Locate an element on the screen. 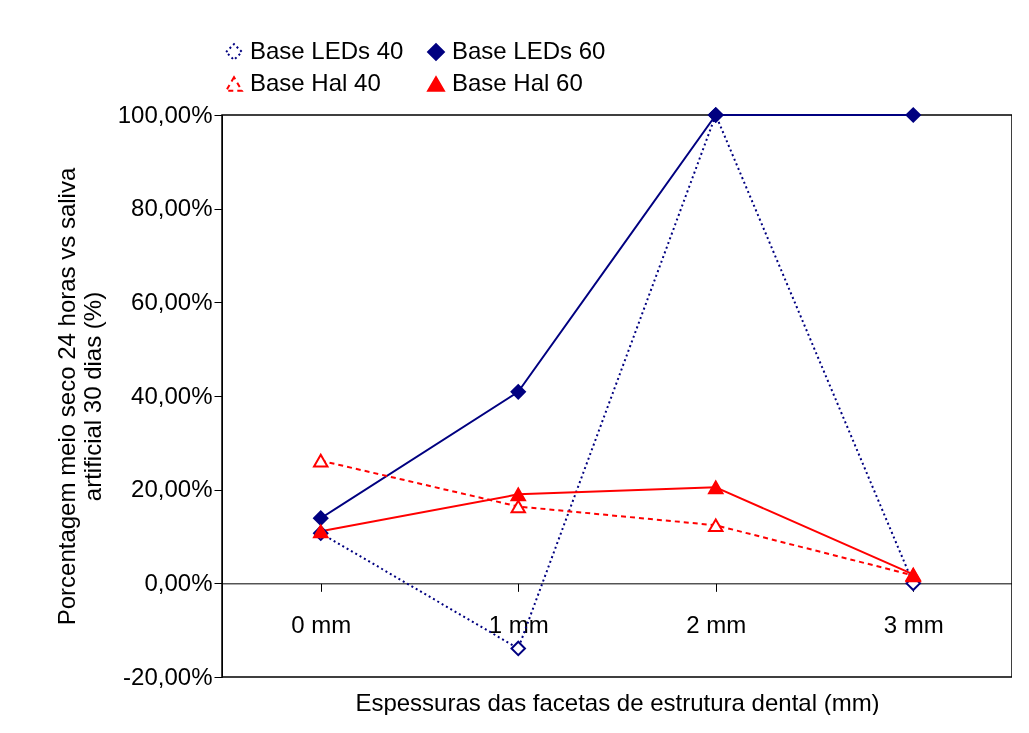 The width and height of the screenshot is (1029, 733). x-axis-title: Espessuras das facetas de estrutura dental (mm) is located at coordinates (617, 702).